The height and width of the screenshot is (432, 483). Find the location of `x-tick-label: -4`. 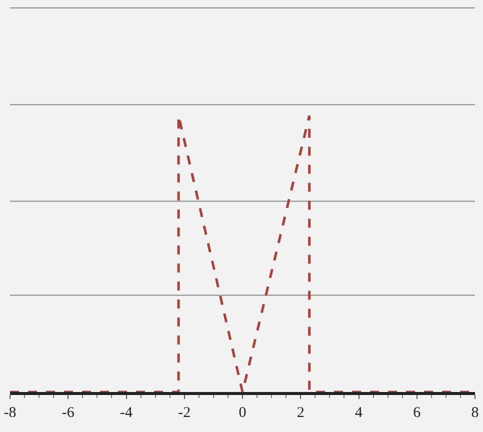

x-tick-label: -4 is located at coordinates (126, 413).